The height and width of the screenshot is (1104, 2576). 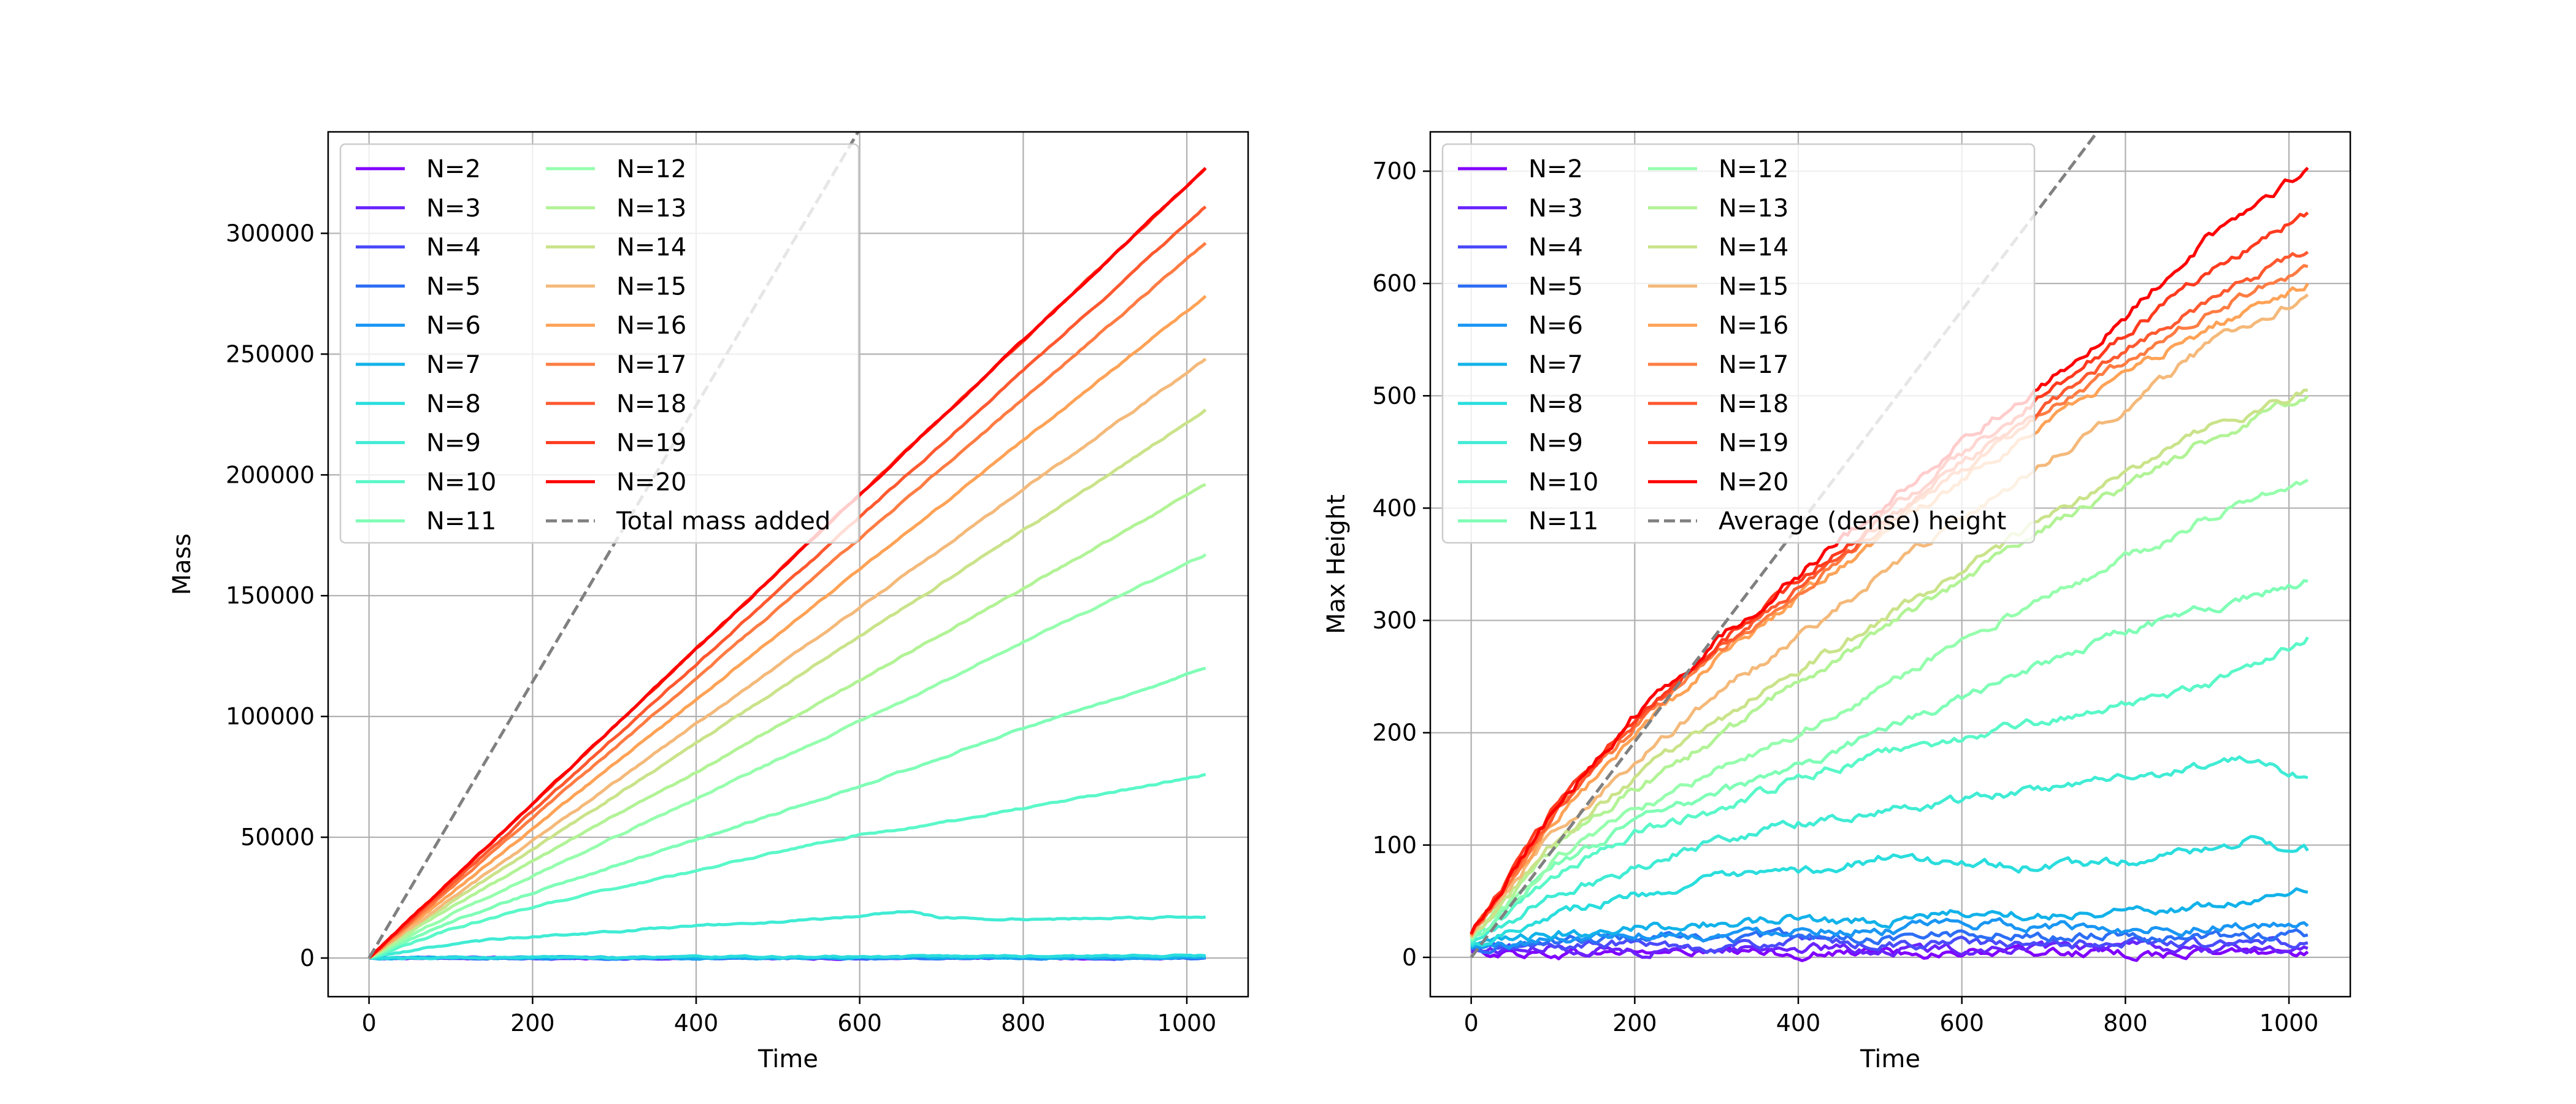 I want to click on legend-frame, so click(x=599, y=343).